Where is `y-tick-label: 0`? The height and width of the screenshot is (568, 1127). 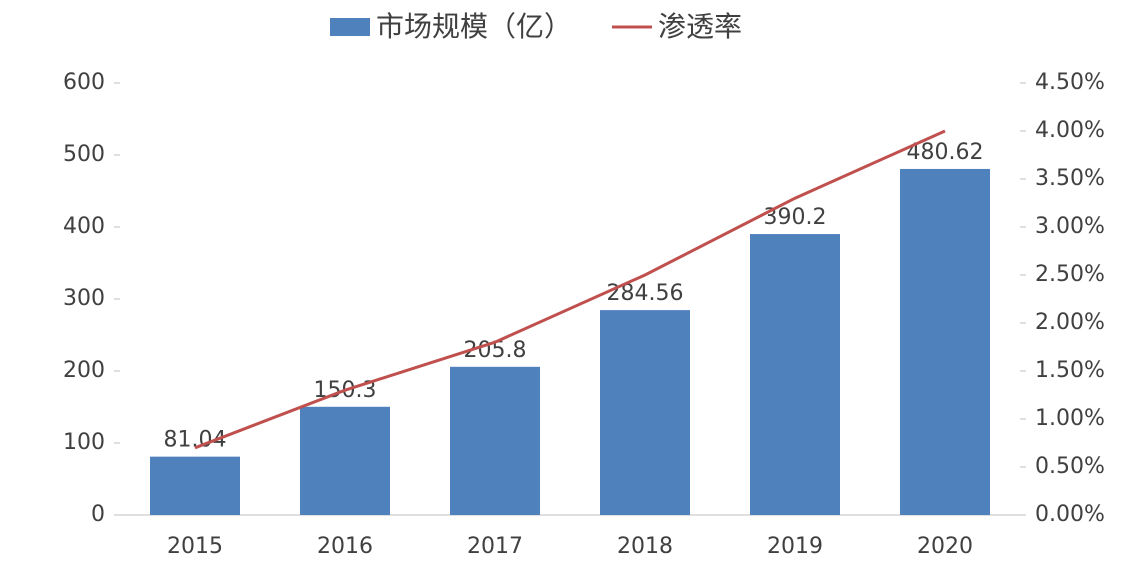 y-tick-label: 0 is located at coordinates (98, 514).